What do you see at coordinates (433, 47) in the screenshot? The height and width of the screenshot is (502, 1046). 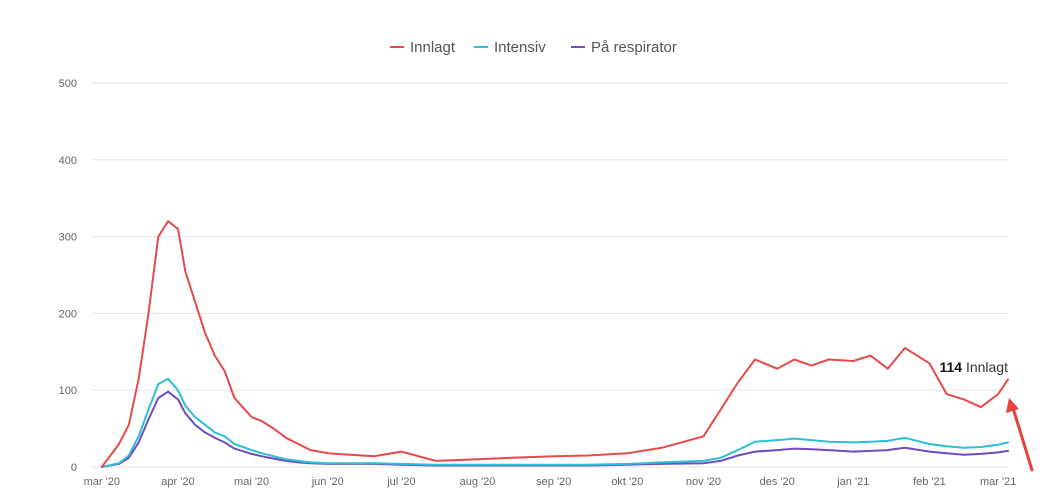 I see `legend-label: Innlagt` at bounding box center [433, 47].